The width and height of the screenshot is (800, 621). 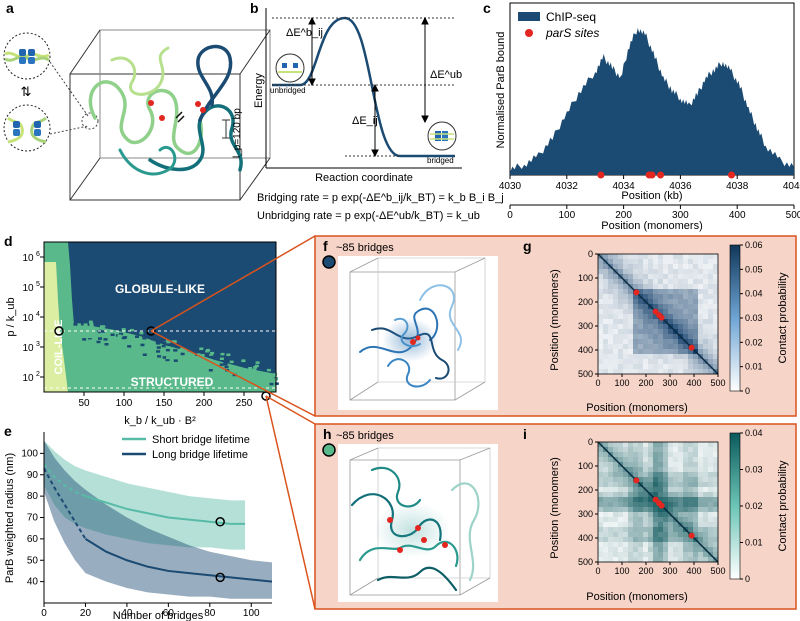 What do you see at coordinates (365, 121) in the screenshot?
I see `delta-e-ij: ΔE_ij` at bounding box center [365, 121].